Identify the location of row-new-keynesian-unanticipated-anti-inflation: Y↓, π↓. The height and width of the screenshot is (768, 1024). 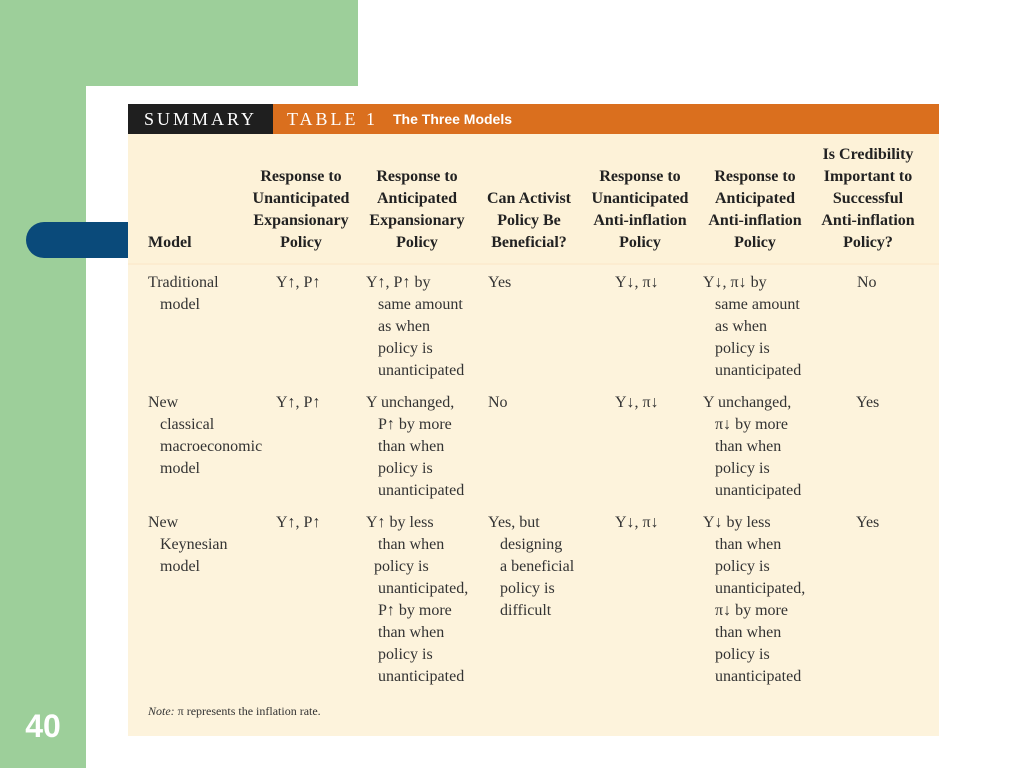
(637, 522).